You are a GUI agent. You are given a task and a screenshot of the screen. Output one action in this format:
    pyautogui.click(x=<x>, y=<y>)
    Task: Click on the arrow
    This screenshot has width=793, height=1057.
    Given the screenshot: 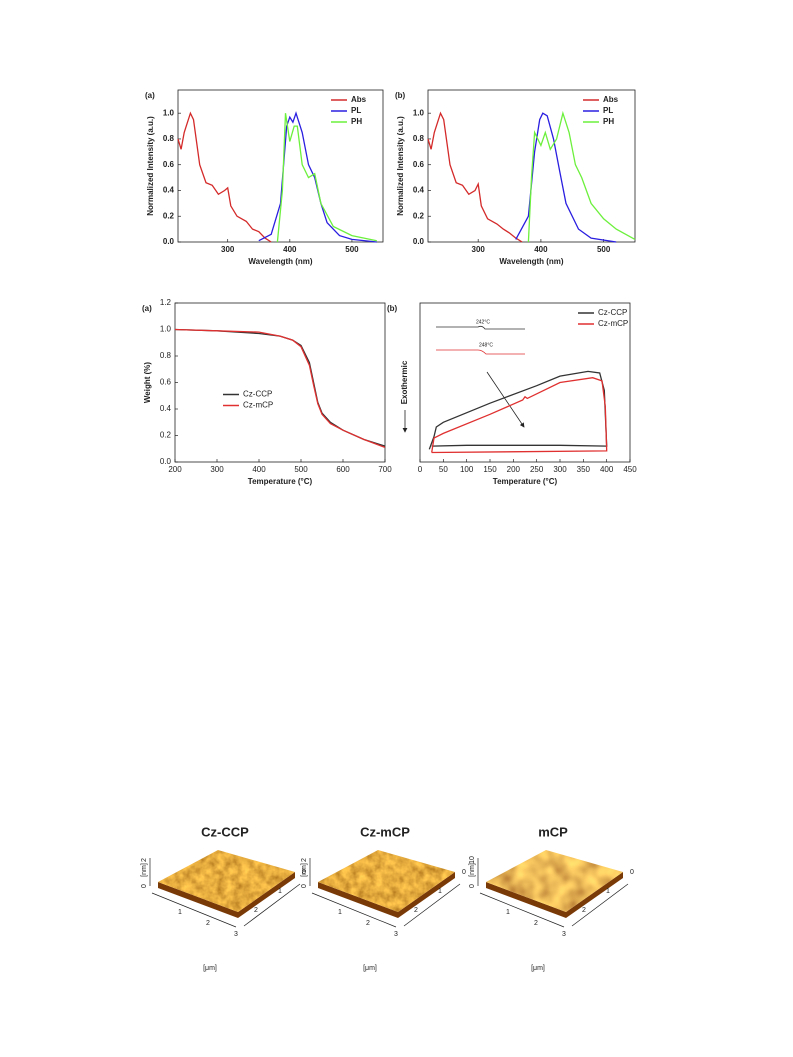 What is the action you would take?
    pyautogui.click(x=505, y=399)
    